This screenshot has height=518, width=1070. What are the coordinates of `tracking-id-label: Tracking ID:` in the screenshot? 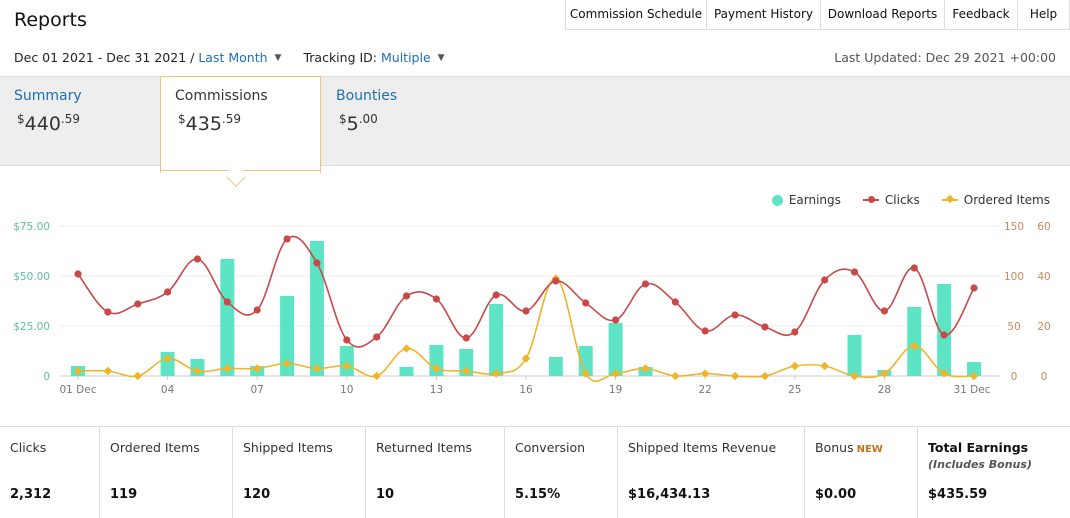 It's located at (340, 57).